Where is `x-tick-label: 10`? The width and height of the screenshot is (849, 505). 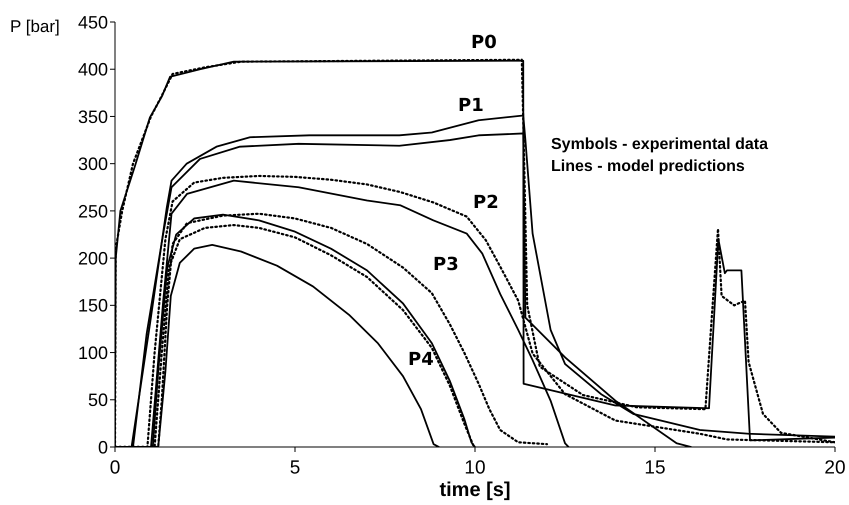 x-tick-label: 10 is located at coordinates (475, 467).